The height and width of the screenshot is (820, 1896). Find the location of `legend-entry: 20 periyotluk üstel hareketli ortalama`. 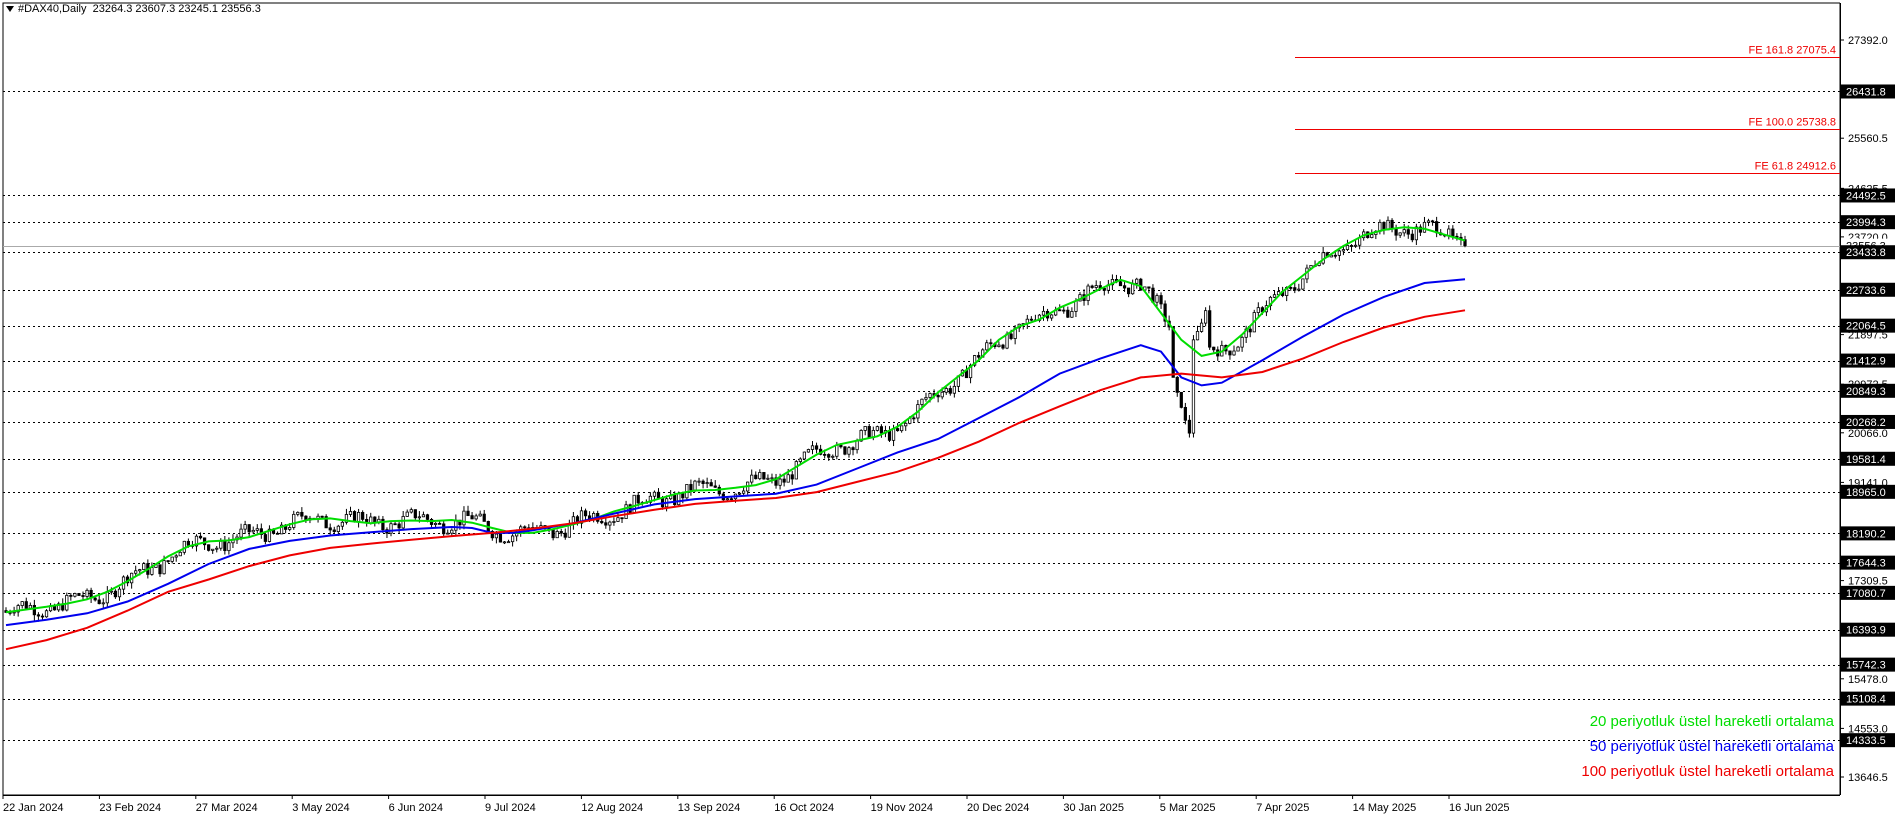

legend-entry: 20 periyotluk üstel hareketli ortalama is located at coordinates (1712, 721).